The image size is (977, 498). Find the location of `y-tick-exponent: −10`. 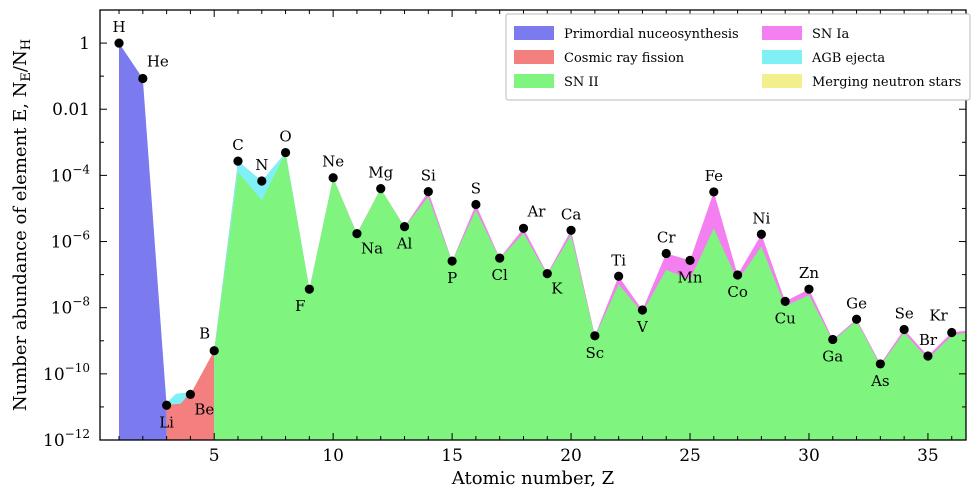

y-tick-exponent: −10 is located at coordinates (77, 368).